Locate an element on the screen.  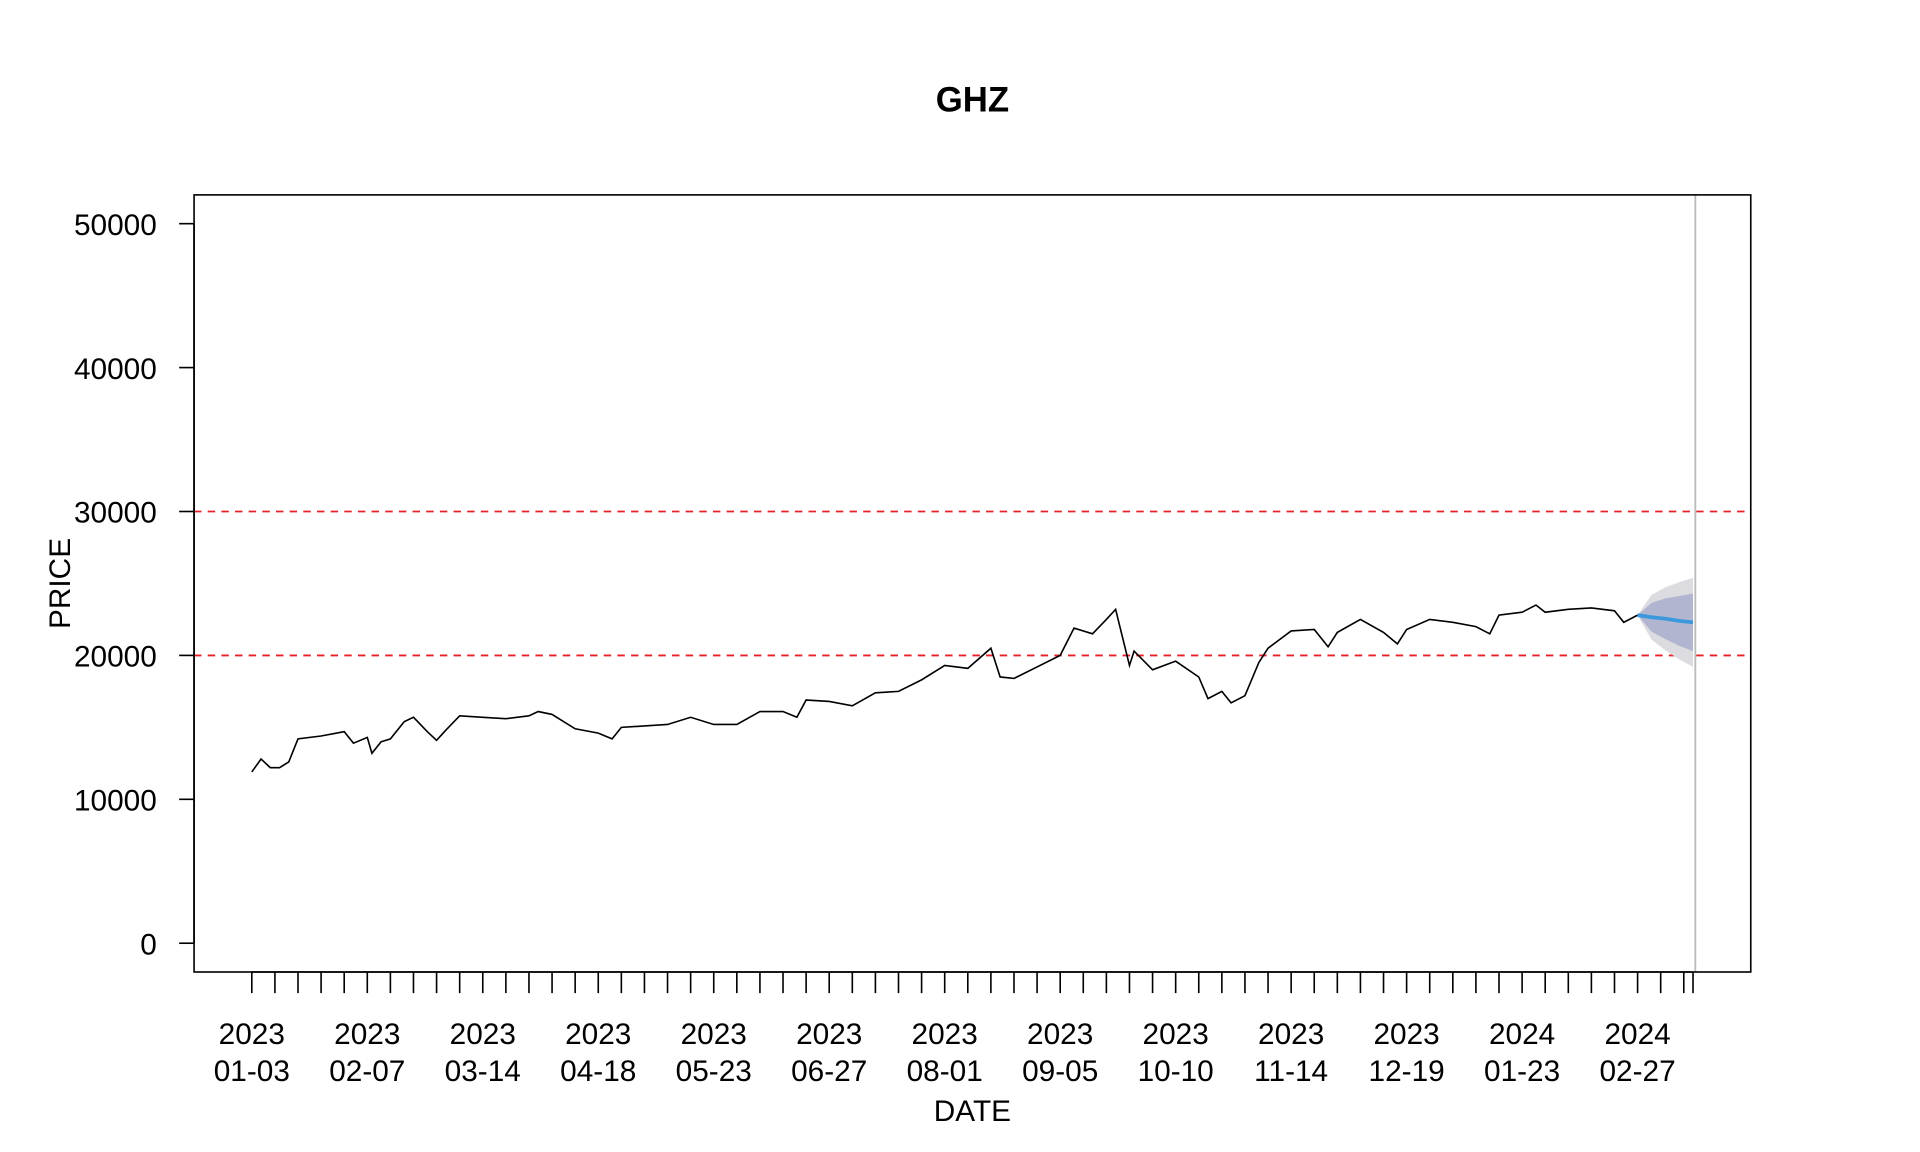
x-tick-label: 2023 12-19 is located at coordinates (1407, 1053).